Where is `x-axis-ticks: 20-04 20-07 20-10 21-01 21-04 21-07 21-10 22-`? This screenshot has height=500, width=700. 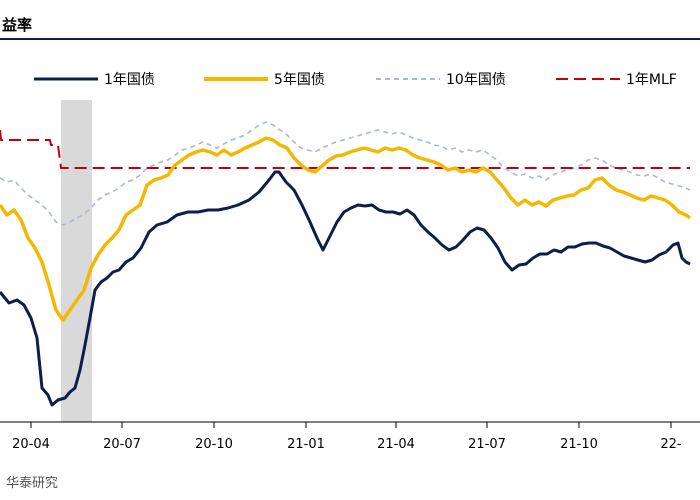 x-axis-ticks: 20-04 20-07 20-10 21-01 21-04 21-07 21-10 22- is located at coordinates (347, 437).